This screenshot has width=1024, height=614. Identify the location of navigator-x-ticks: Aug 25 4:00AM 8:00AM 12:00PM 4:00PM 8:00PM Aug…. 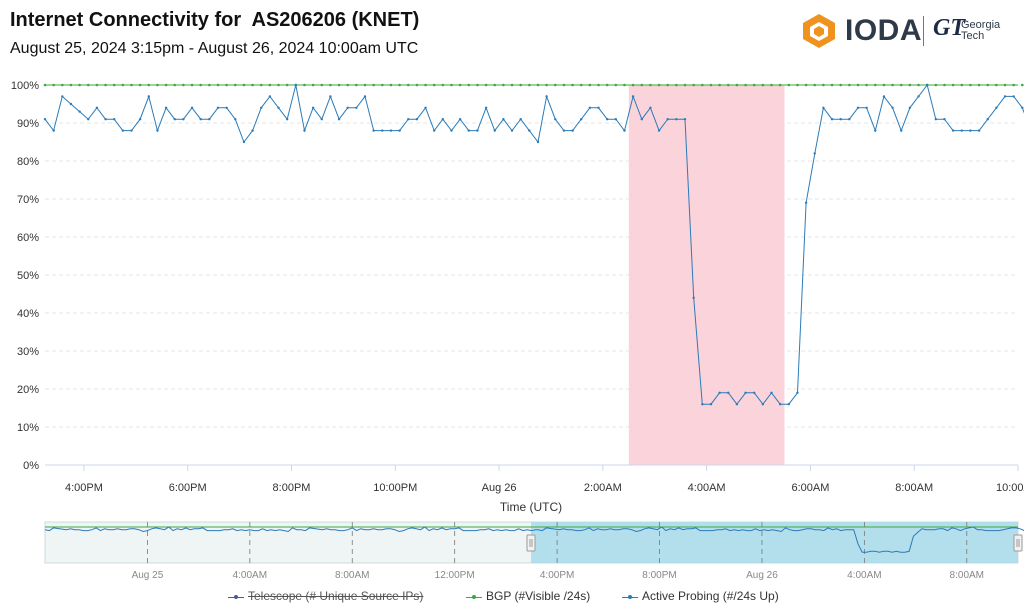
(558, 575).